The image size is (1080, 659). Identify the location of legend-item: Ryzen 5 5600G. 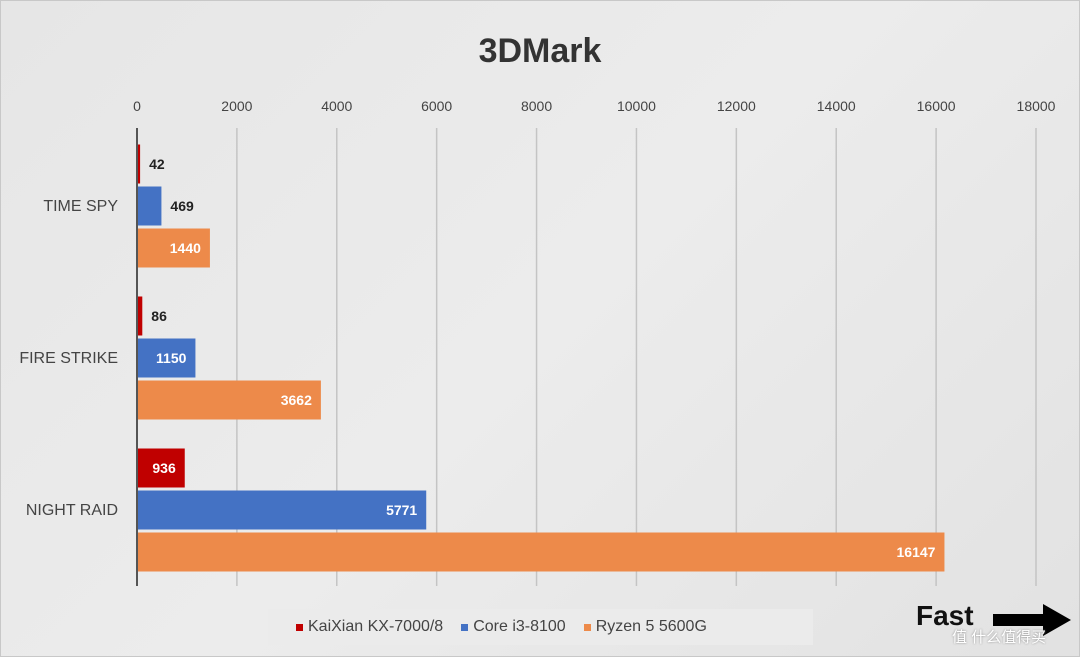
(645, 627).